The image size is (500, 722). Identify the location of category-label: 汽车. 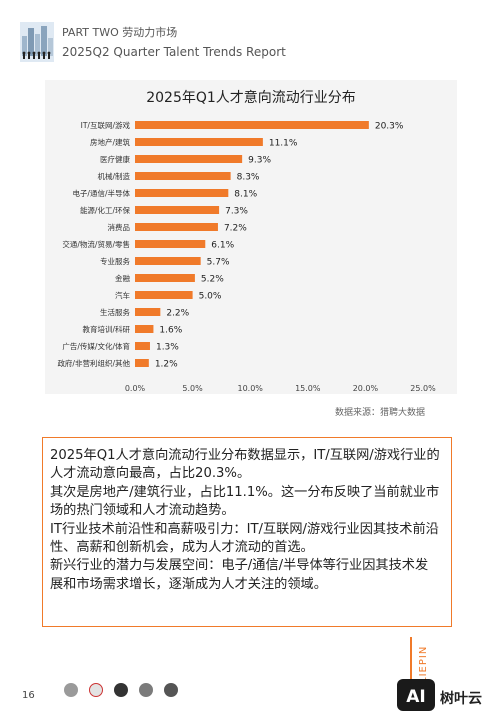
(122, 295).